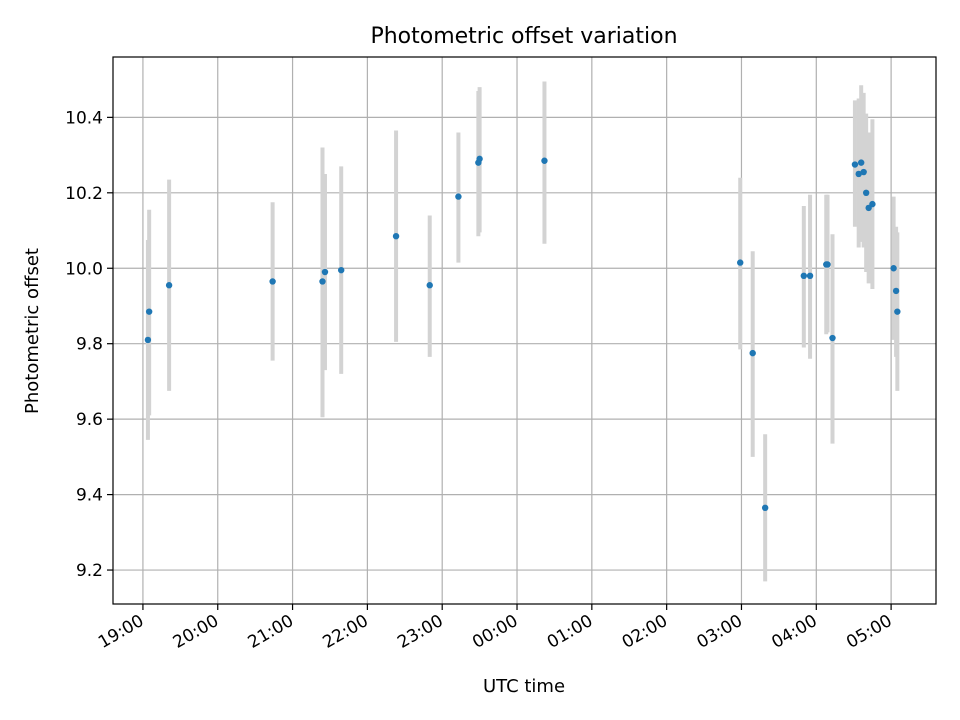 The image size is (960, 720). Describe the element at coordinates (420, 632) in the screenshot. I see `x-tick-label: 23:00` at that location.